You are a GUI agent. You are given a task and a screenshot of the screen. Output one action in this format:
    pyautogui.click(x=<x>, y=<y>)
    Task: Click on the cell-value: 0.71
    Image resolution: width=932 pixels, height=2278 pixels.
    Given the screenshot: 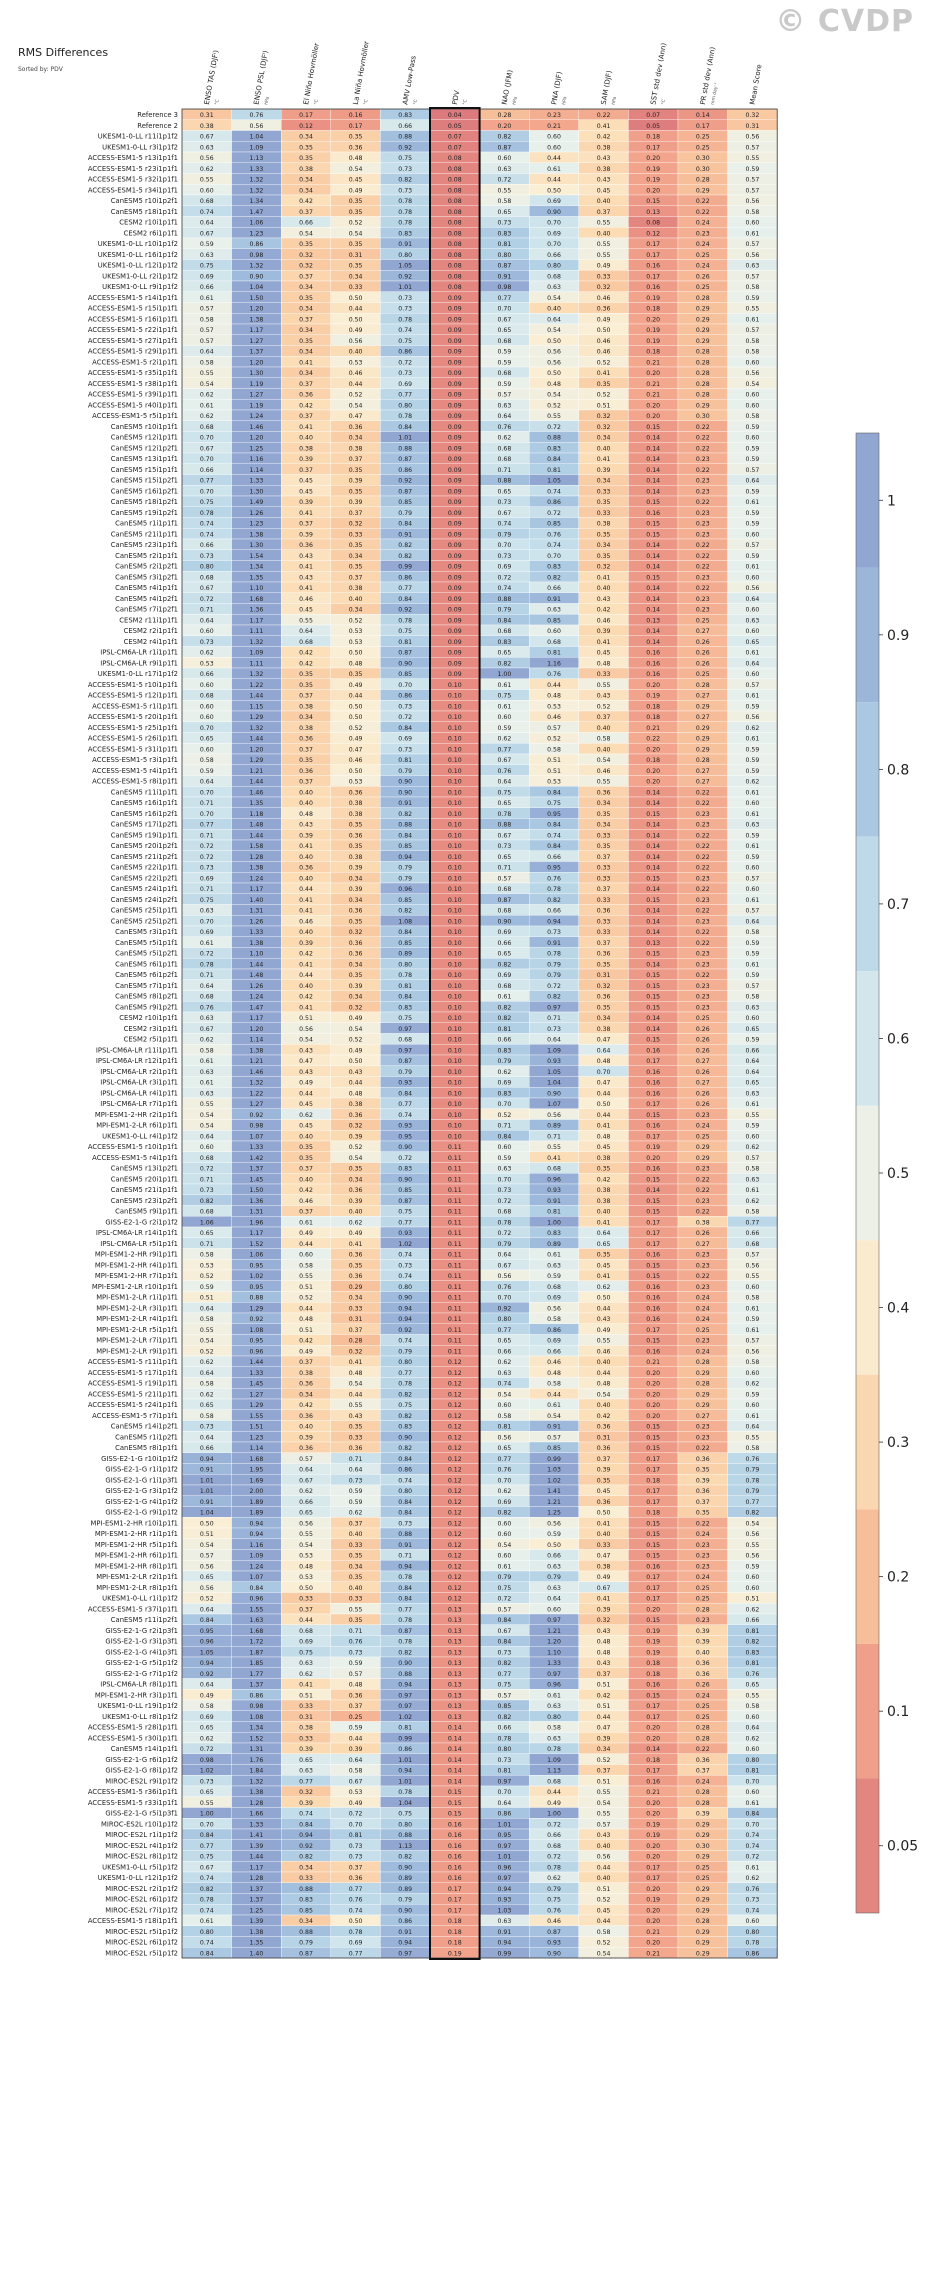 What is the action you would take?
    pyautogui.click(x=505, y=1126)
    